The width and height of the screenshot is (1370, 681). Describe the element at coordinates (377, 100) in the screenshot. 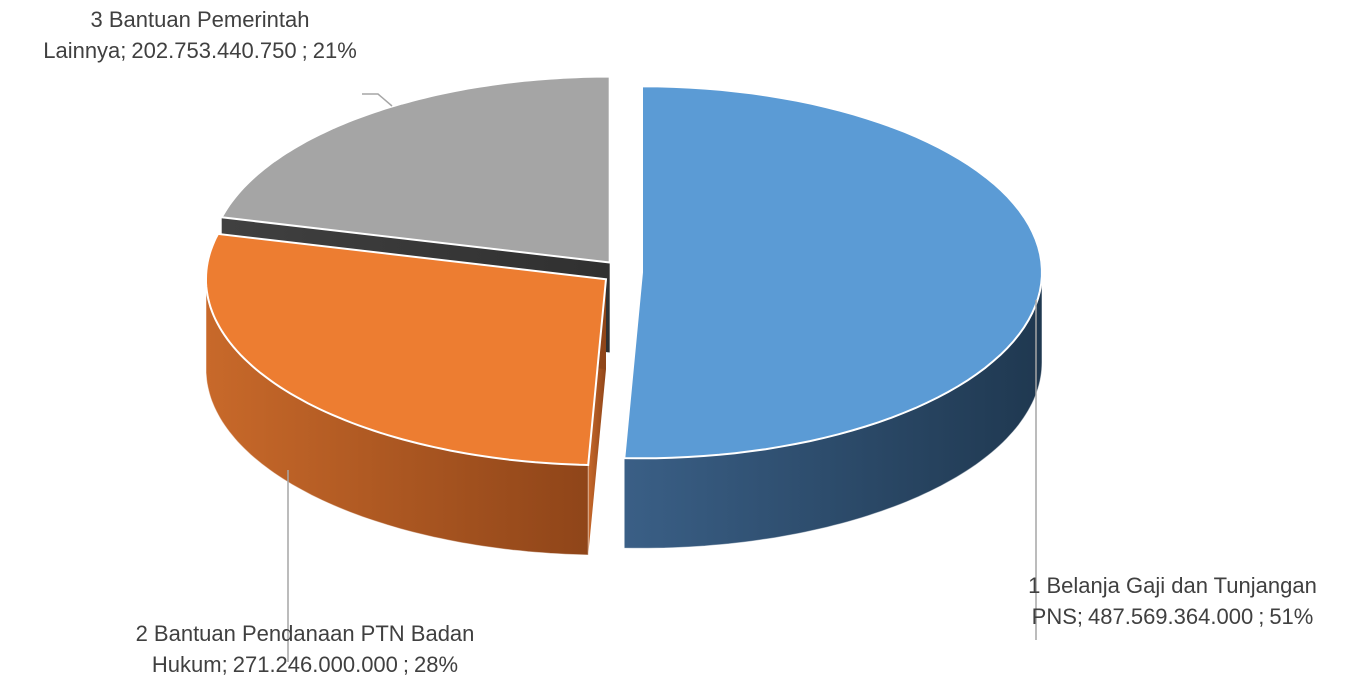

I see `leader-line` at that location.